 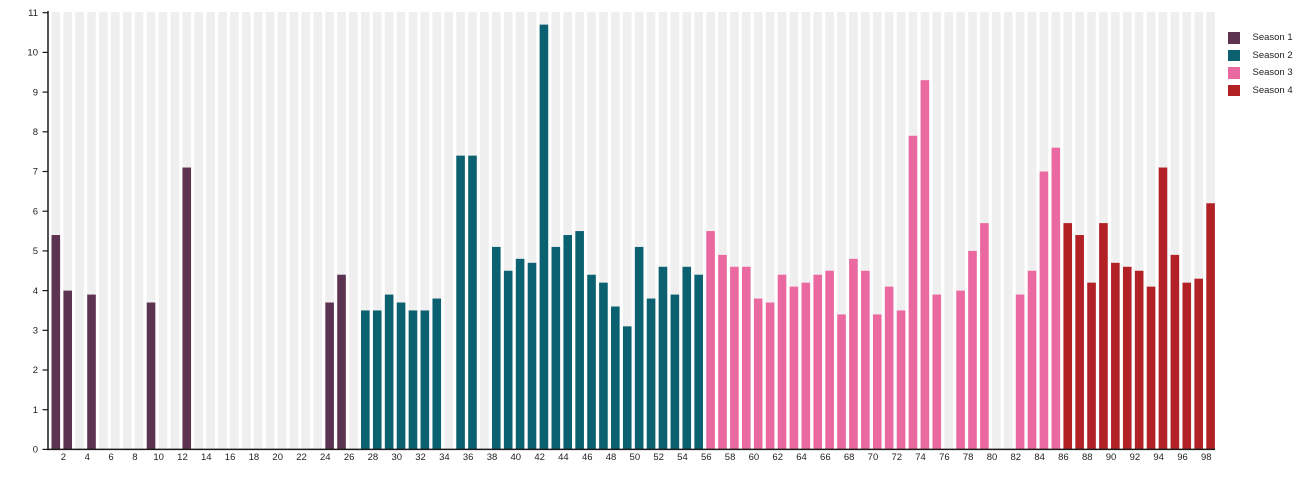 What do you see at coordinates (468, 457) in the screenshot?
I see `x-tick-label: 36` at bounding box center [468, 457].